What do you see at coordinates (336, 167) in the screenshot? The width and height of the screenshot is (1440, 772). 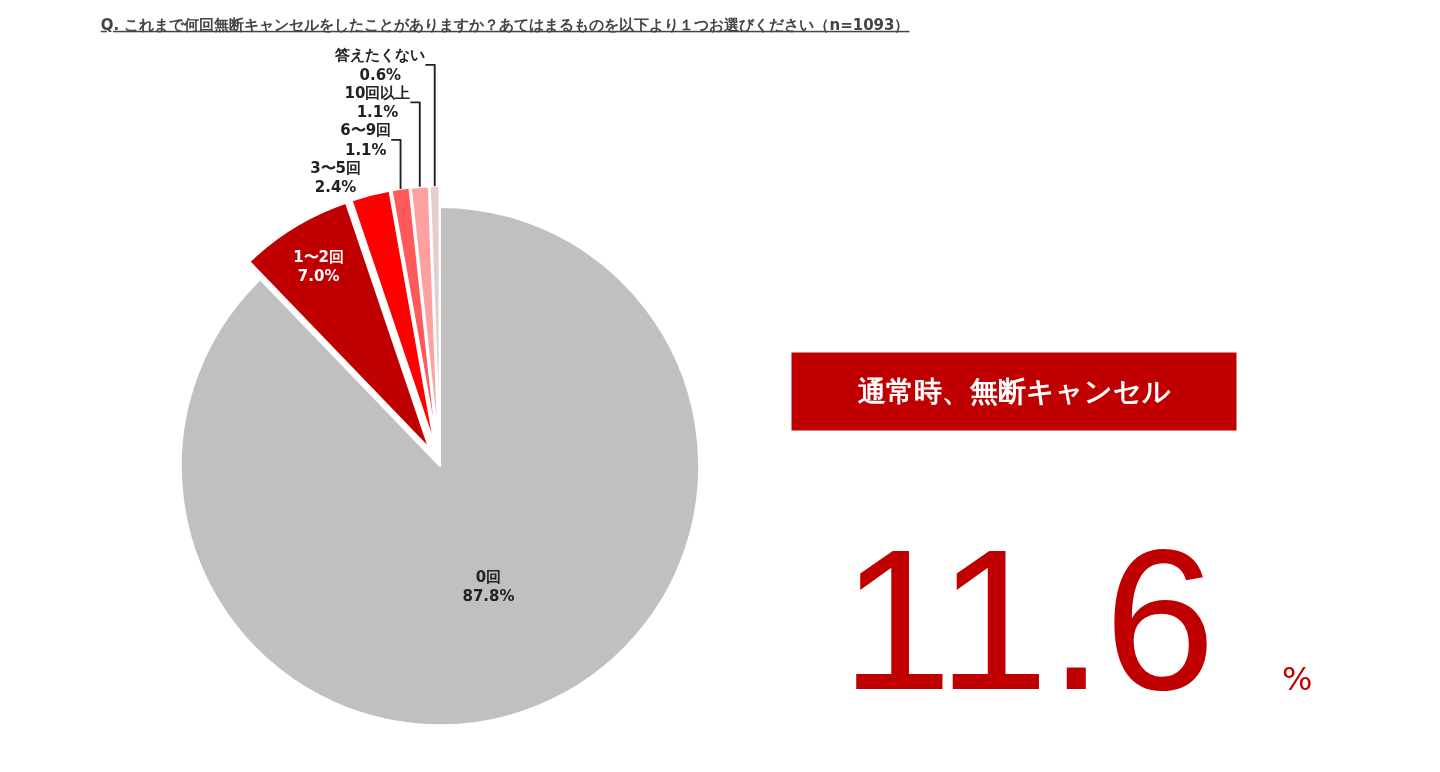 I see `slice-label: 3〜5回` at bounding box center [336, 167].